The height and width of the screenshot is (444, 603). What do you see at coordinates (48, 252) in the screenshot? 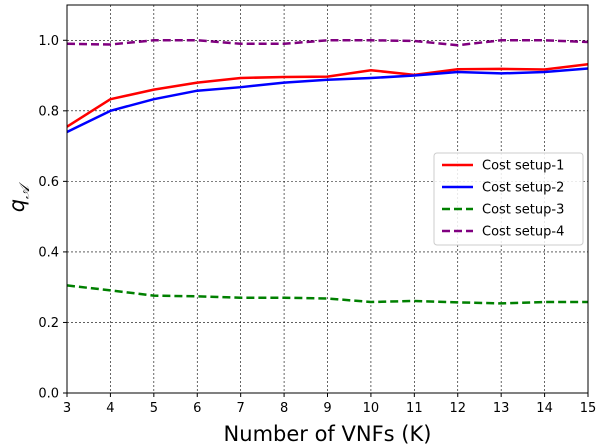
I see `y-tick-label: 0.4` at bounding box center [48, 252].